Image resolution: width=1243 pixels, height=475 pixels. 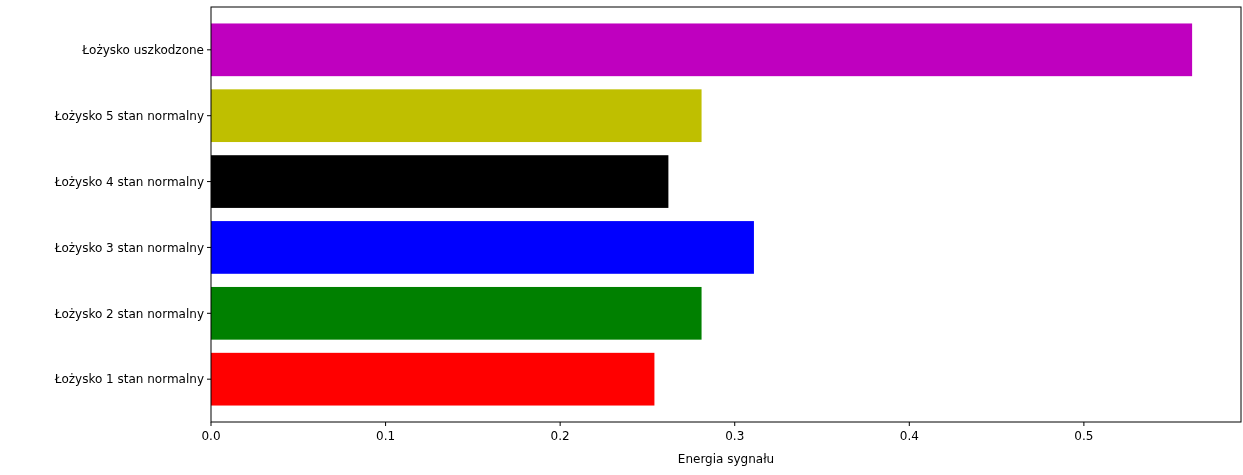 I want to click on y-tick-label: Łożysko 3 stan normalny, so click(x=128, y=247).